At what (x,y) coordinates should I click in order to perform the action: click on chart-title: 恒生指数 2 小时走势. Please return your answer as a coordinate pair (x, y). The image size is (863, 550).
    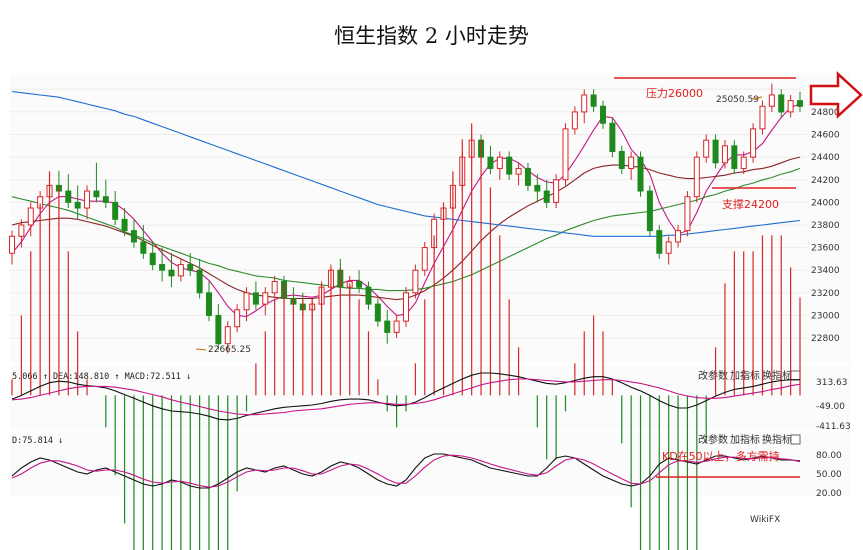
    Looking at the image, I should click on (431, 36).